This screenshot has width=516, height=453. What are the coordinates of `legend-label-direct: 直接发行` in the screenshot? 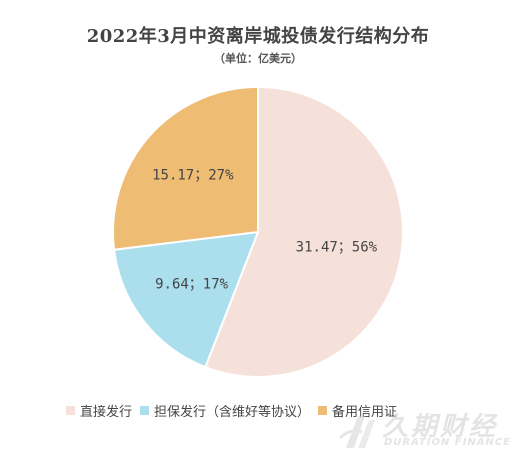 It's located at (106, 412).